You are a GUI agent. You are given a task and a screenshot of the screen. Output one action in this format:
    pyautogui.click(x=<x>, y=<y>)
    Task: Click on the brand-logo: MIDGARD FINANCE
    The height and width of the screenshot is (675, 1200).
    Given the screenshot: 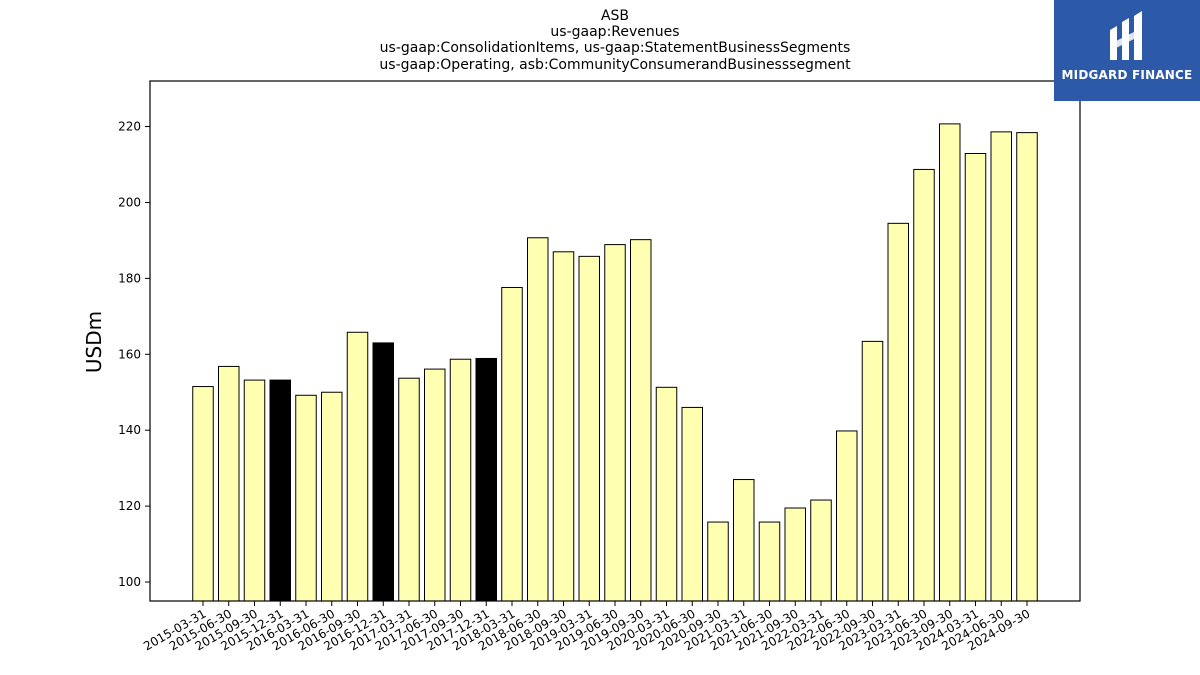 What is the action you would take?
    pyautogui.click(x=1127, y=50)
    